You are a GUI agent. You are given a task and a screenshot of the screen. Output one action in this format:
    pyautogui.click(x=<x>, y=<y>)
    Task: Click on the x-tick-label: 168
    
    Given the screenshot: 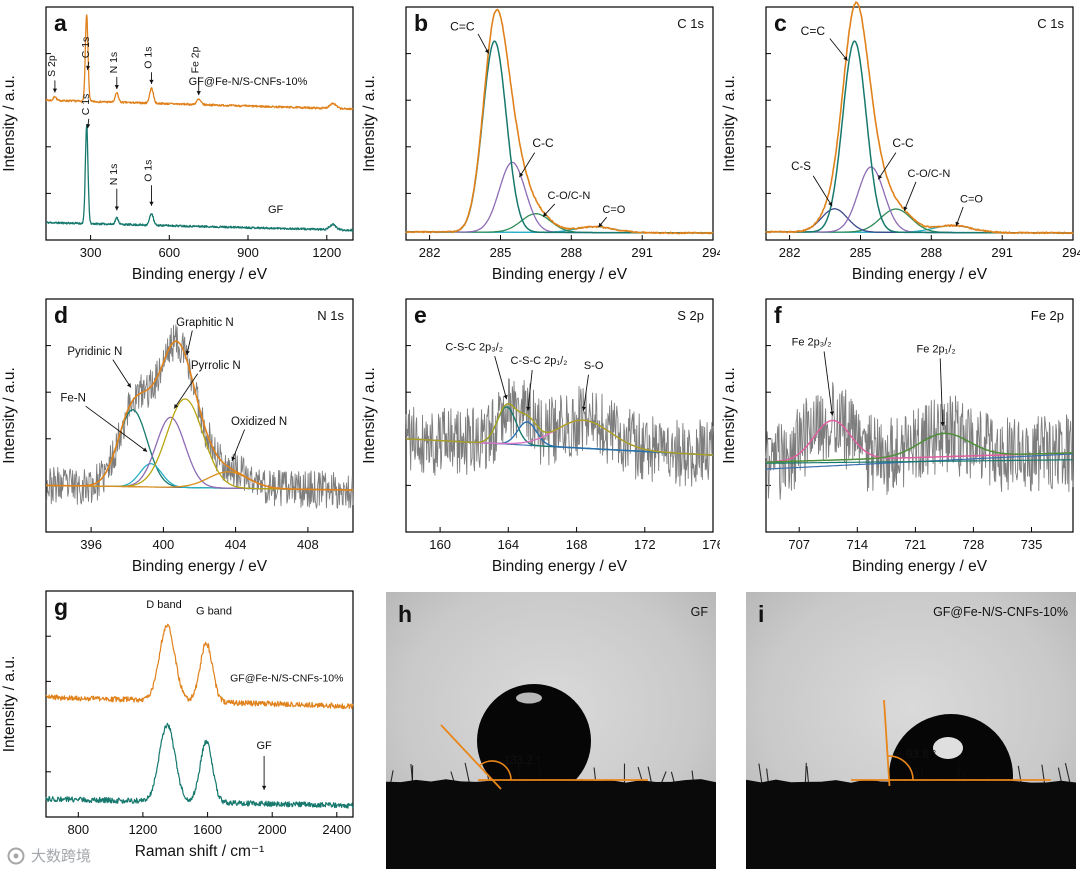 What is the action you would take?
    pyautogui.click(x=577, y=544)
    